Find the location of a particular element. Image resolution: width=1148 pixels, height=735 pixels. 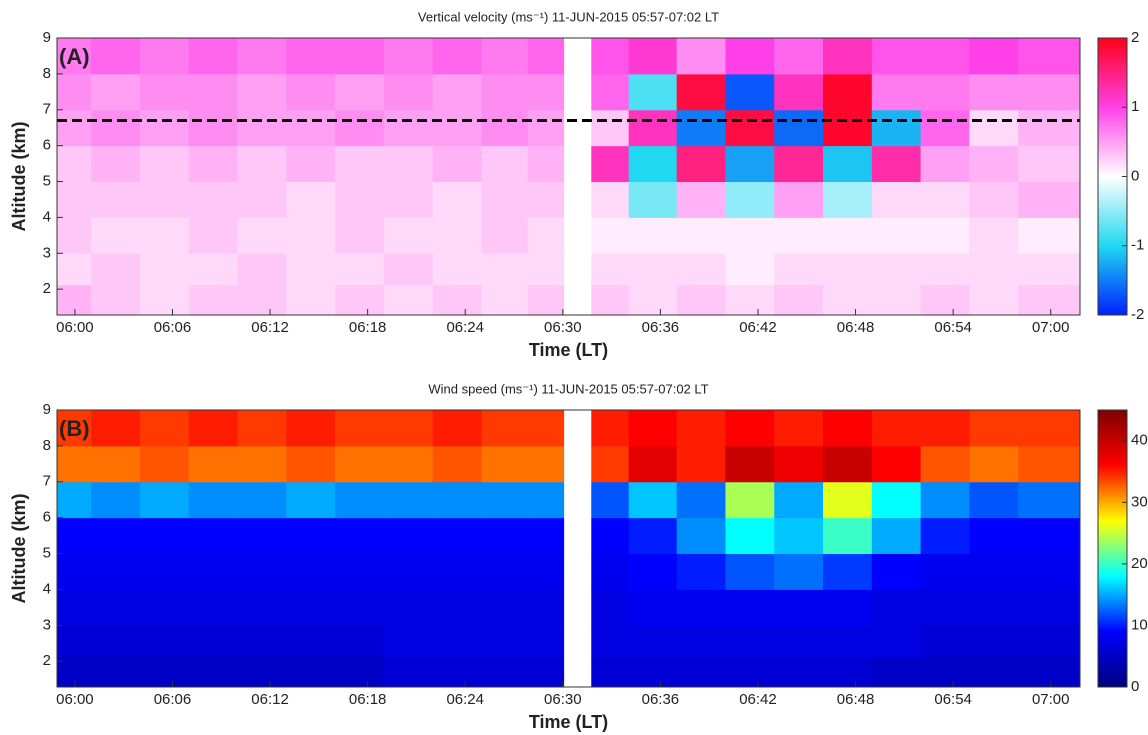

x-tick-label: 06:00 is located at coordinates (75, 699).